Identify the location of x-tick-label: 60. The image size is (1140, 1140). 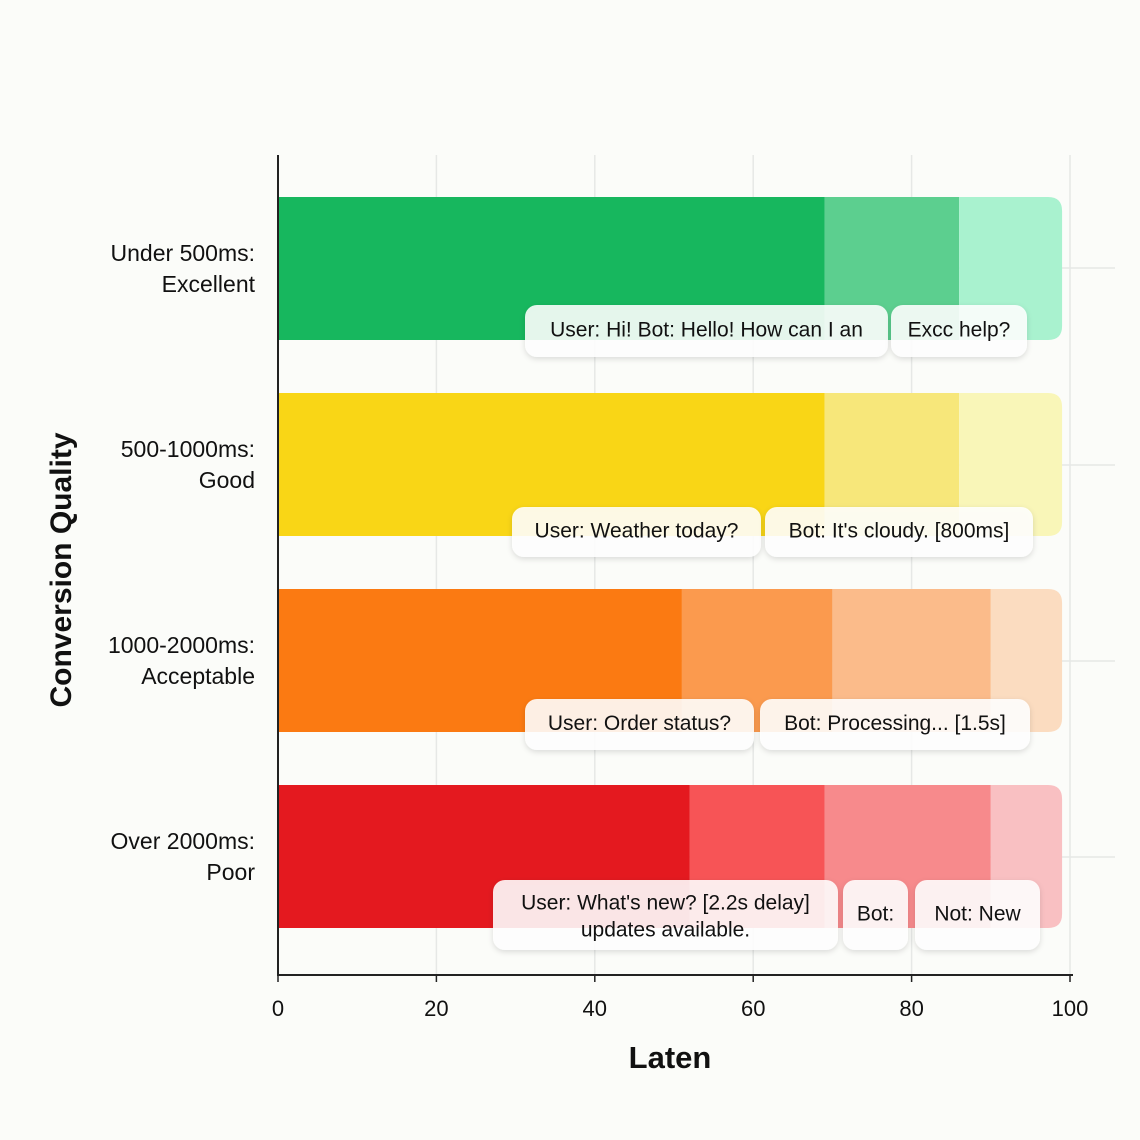
(753, 1008).